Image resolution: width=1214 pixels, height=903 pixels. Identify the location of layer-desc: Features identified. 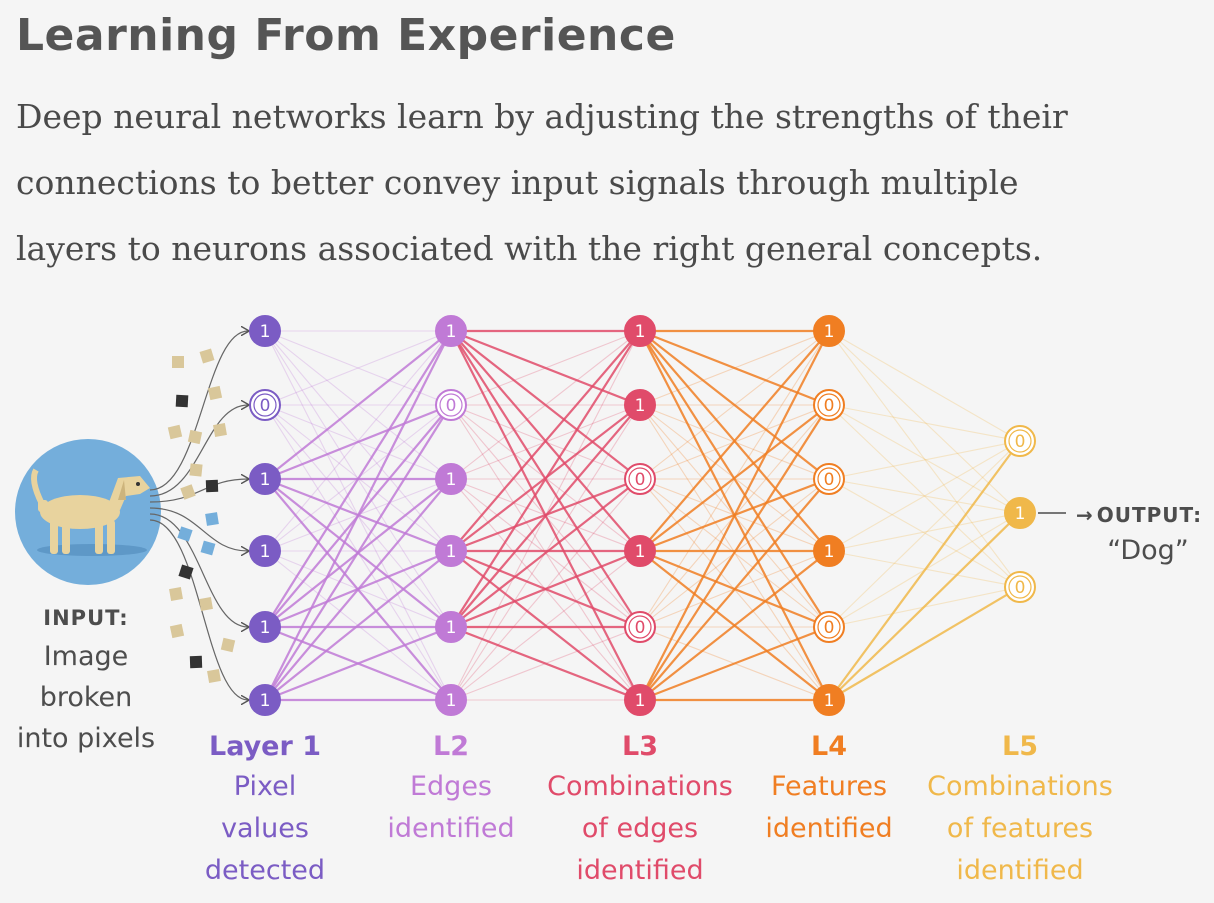
(829, 808).